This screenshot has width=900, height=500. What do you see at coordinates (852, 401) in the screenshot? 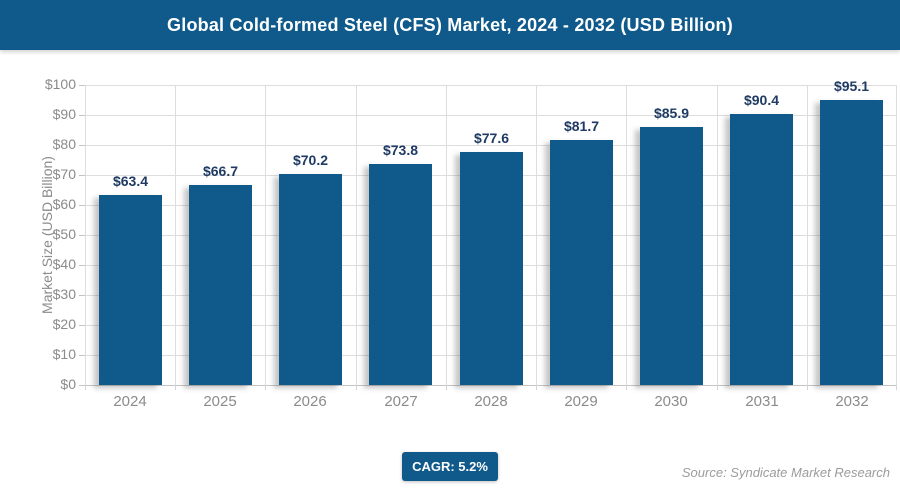
I see `x-axis-label: 2032` at bounding box center [852, 401].